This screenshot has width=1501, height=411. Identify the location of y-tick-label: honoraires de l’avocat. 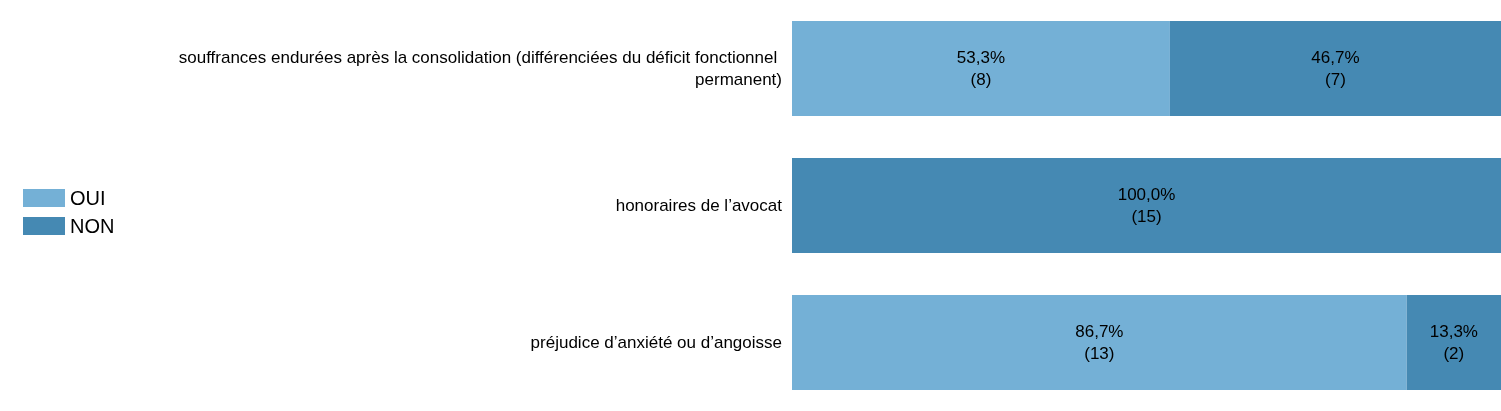
(699, 205).